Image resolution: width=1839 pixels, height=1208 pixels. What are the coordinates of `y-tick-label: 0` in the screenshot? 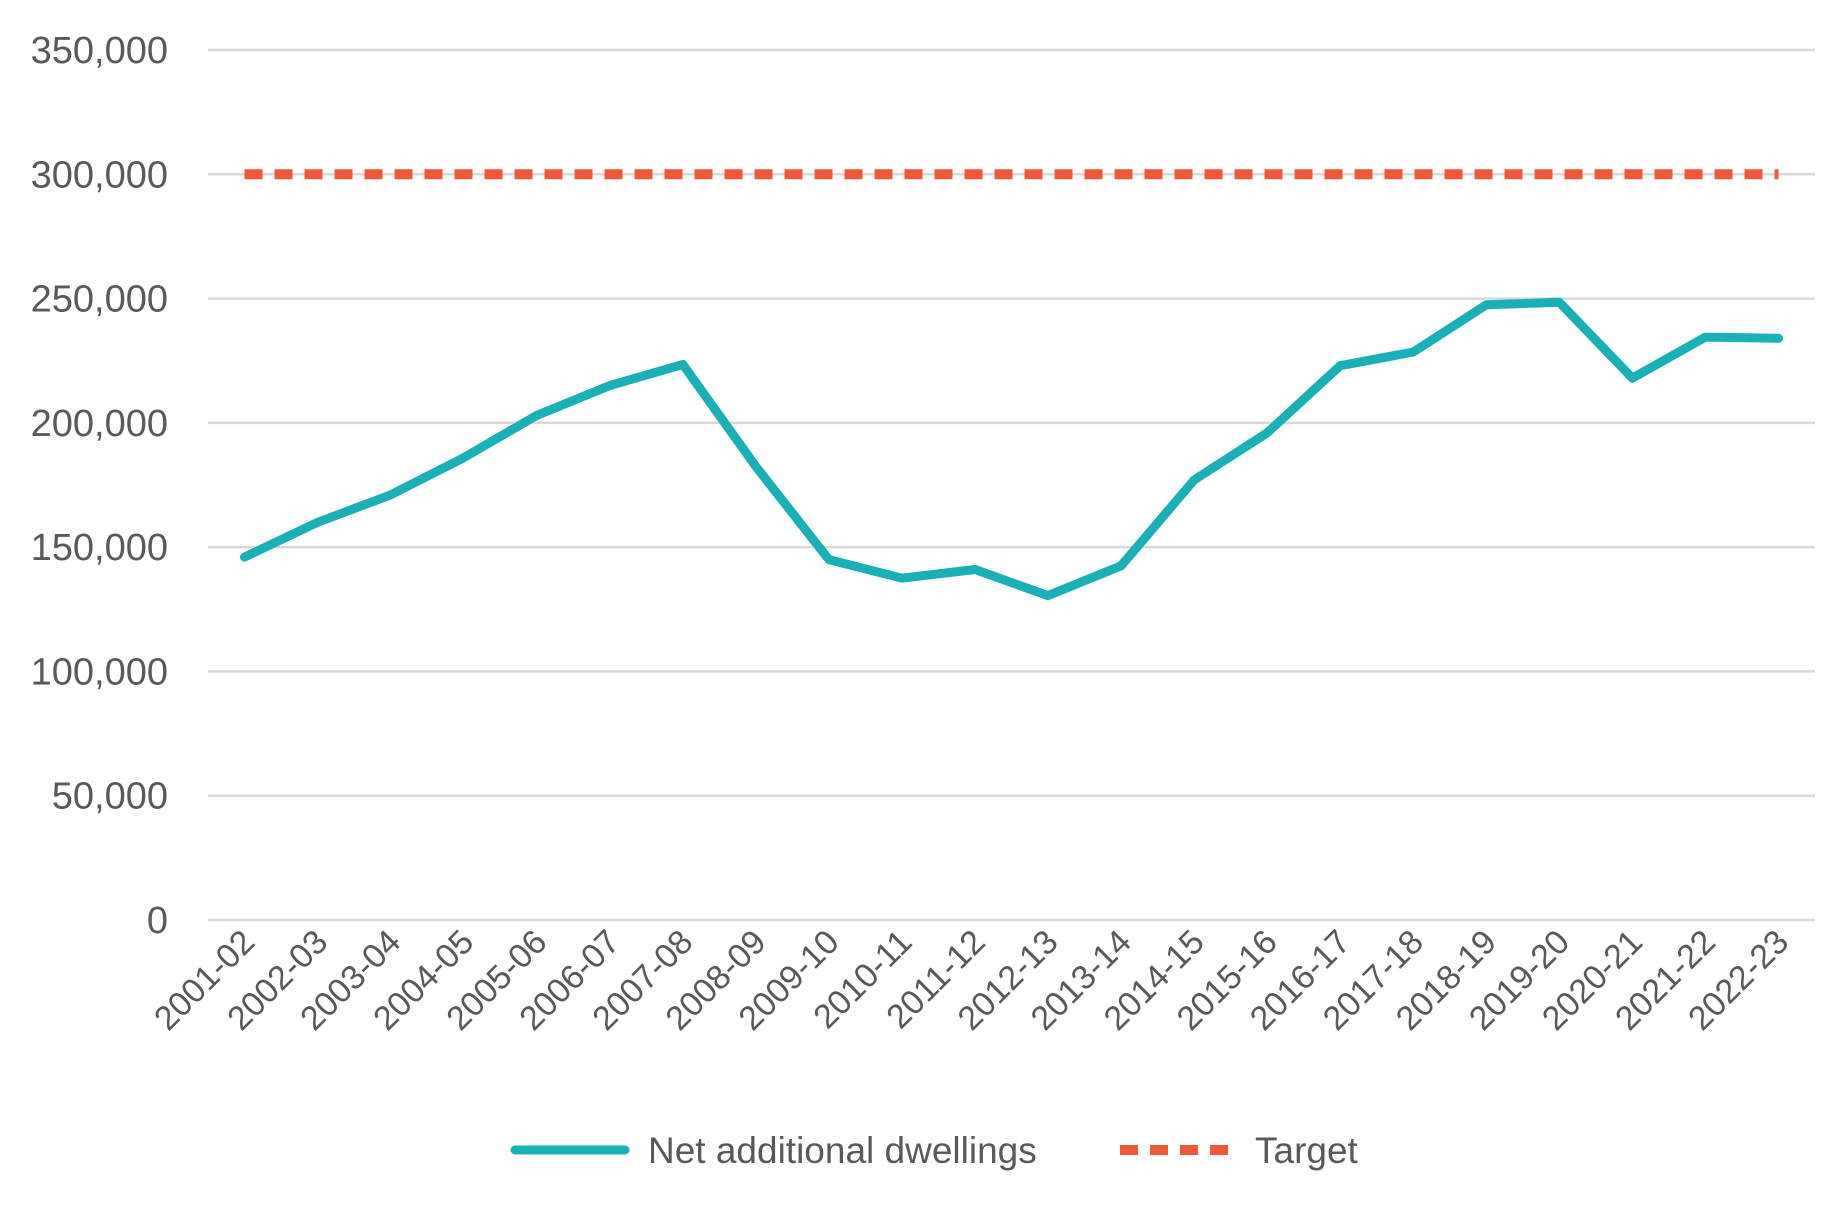 It's located at (157, 921).